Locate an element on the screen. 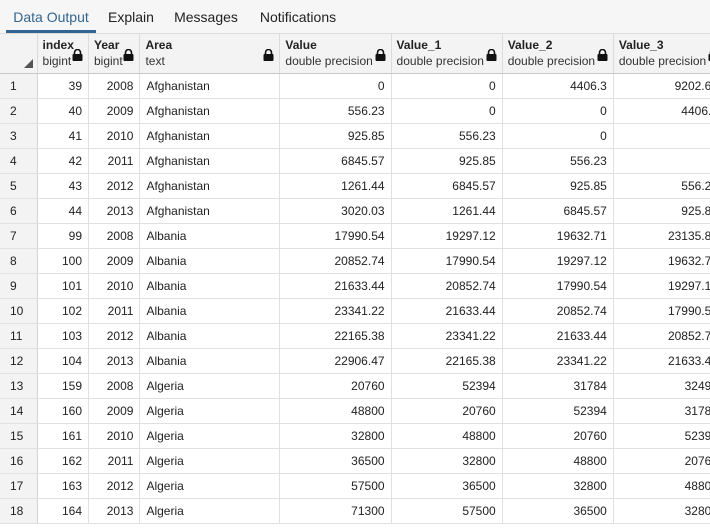  table-cell: 100 is located at coordinates (63, 261).